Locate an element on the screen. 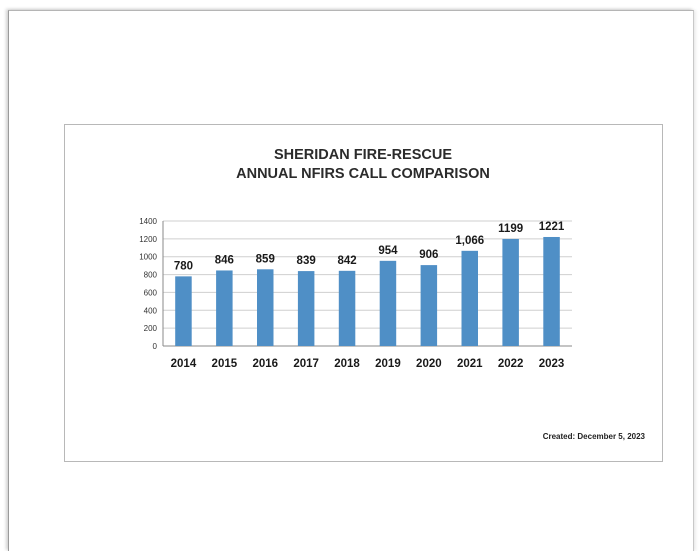 The height and width of the screenshot is (551, 700). y-tick-label: 1200 is located at coordinates (148, 239).